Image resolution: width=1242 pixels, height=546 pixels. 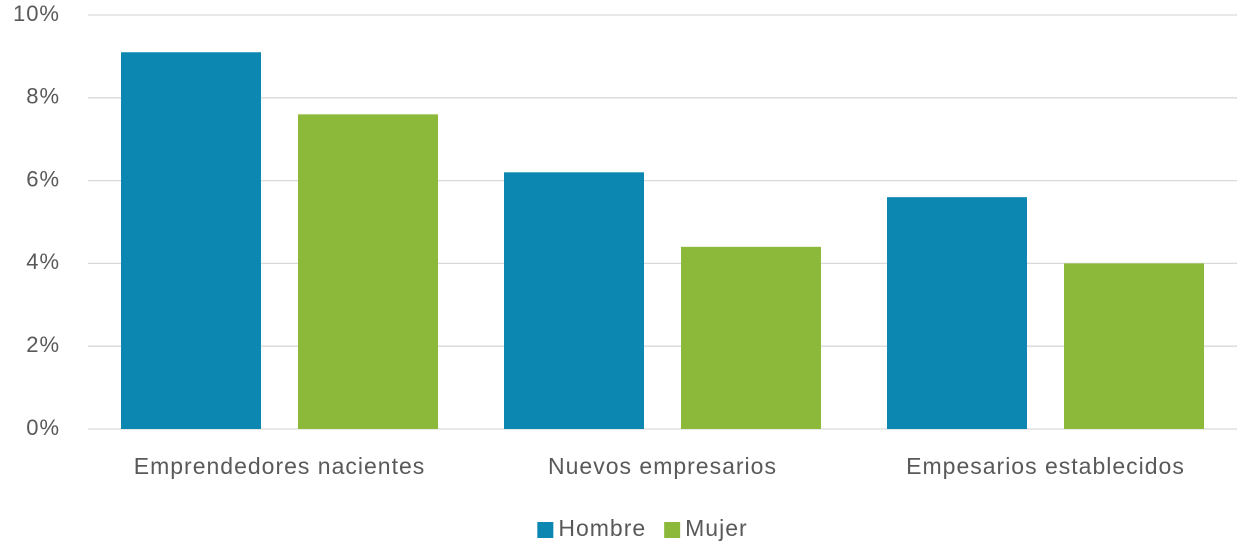 What do you see at coordinates (43, 261) in the screenshot?
I see `y-tick-label: 4%` at bounding box center [43, 261].